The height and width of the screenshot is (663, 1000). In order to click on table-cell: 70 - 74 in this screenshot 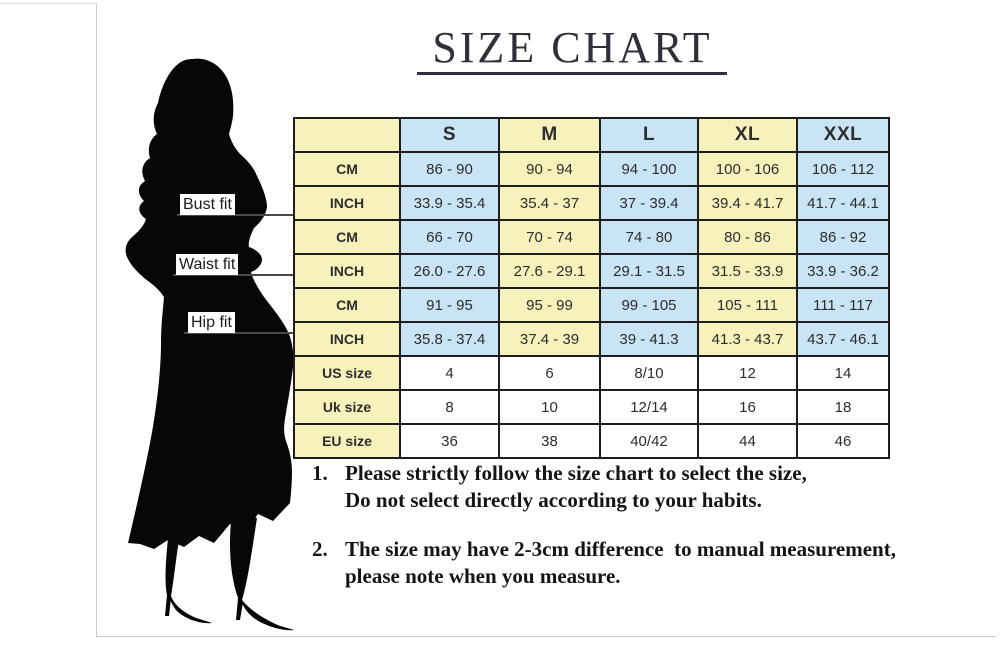, I will do `click(549, 237)`.